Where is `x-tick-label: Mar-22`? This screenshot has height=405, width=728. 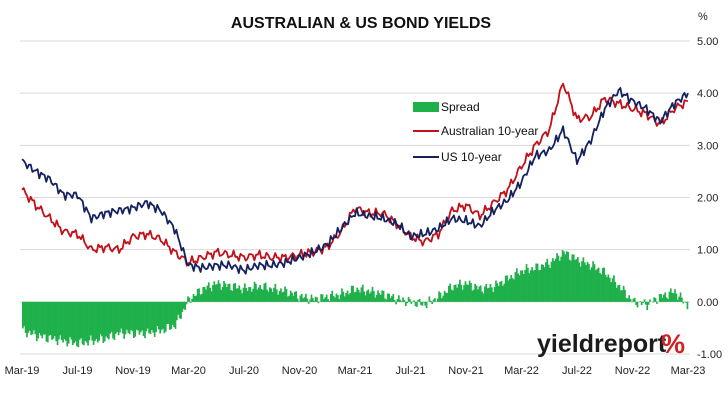
x-tick-label: Mar-22 is located at coordinates (521, 371).